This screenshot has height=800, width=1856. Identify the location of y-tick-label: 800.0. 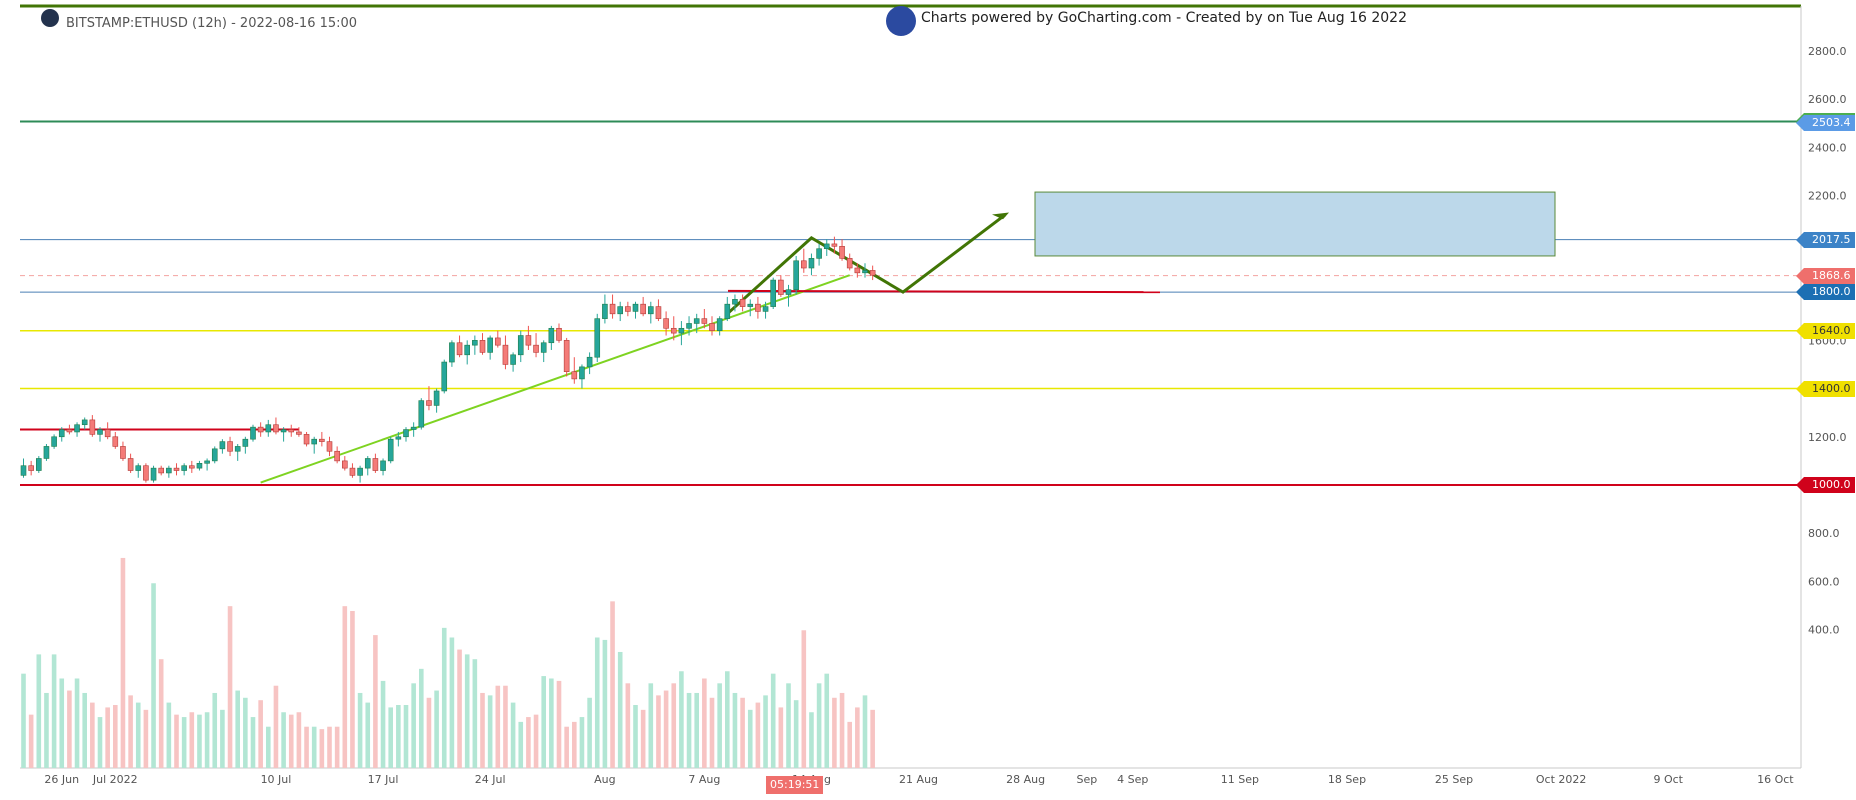
(1824, 533).